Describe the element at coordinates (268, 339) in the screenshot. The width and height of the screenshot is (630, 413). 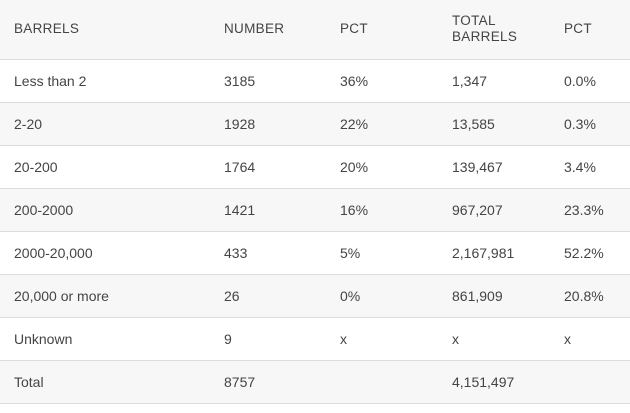
I see `cell-number: 9` at that location.